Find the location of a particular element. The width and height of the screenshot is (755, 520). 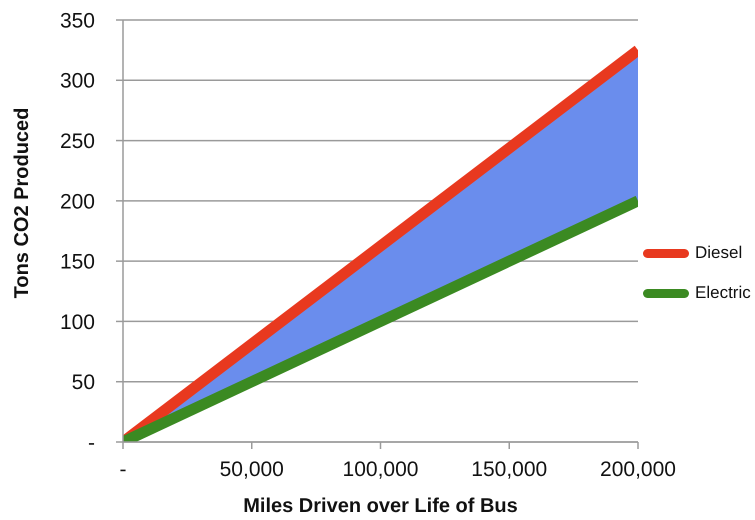

y-tick-label: 200 is located at coordinates (77, 202).